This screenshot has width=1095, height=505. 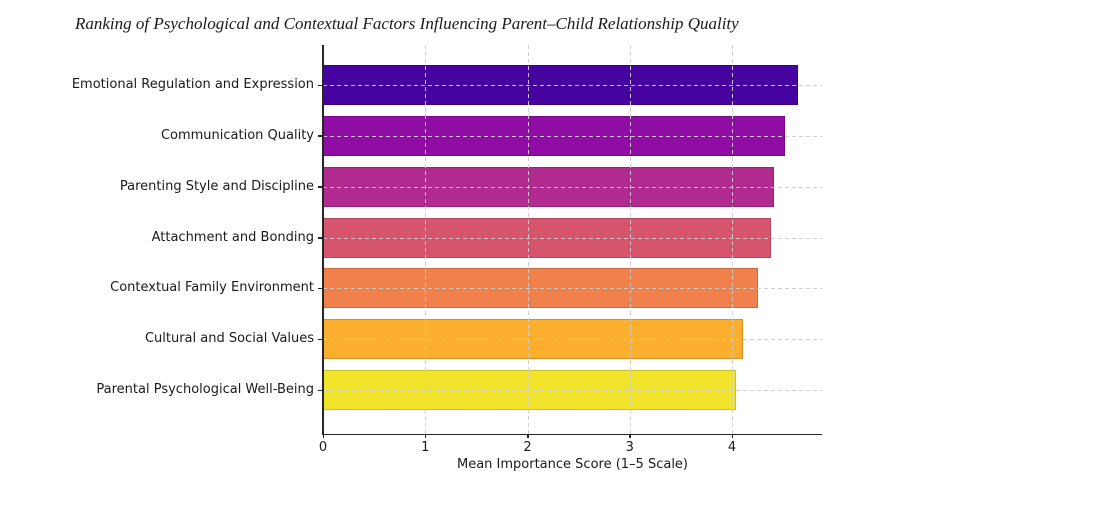 What do you see at coordinates (205, 389) in the screenshot?
I see `y-tick-label: Parental Psychological Well-Being` at bounding box center [205, 389].